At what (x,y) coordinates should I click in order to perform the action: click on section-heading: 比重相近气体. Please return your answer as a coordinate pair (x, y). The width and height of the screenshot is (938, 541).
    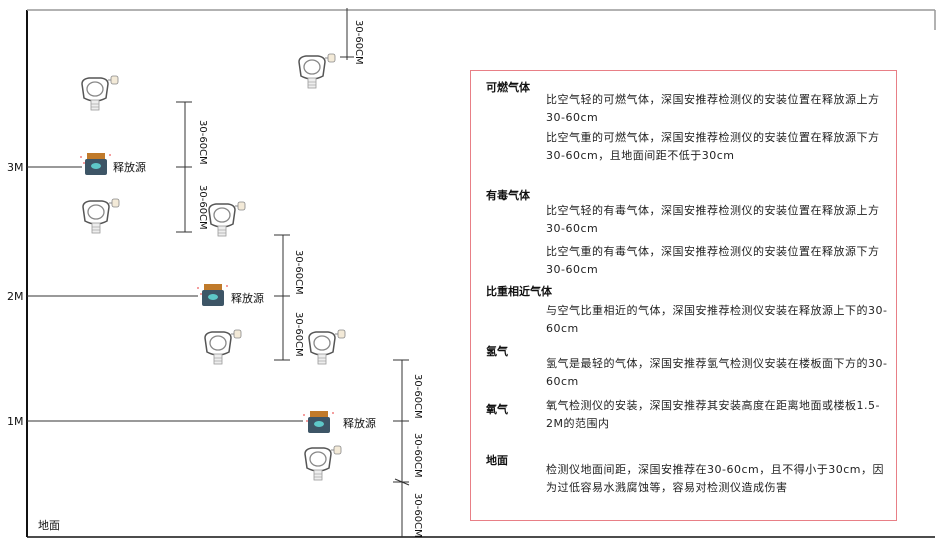
    Looking at the image, I should click on (519, 291).